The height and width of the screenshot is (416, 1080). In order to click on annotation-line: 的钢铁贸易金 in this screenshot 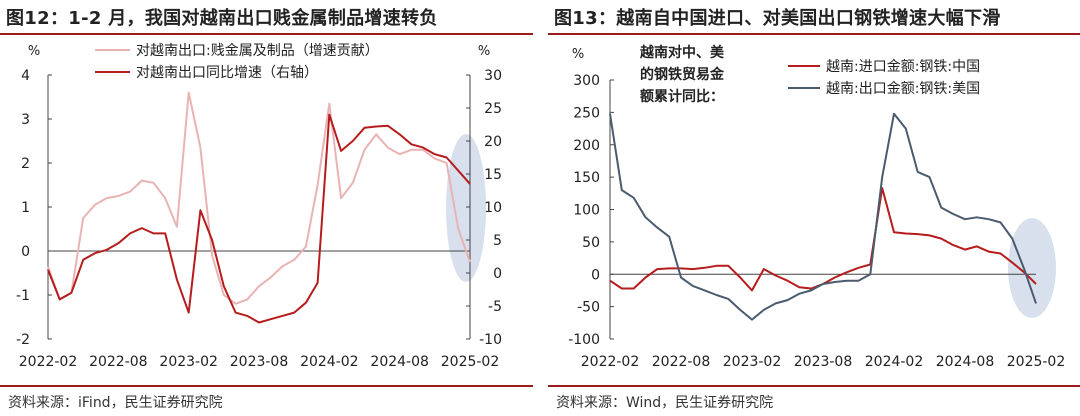, I will do `click(682, 74)`.